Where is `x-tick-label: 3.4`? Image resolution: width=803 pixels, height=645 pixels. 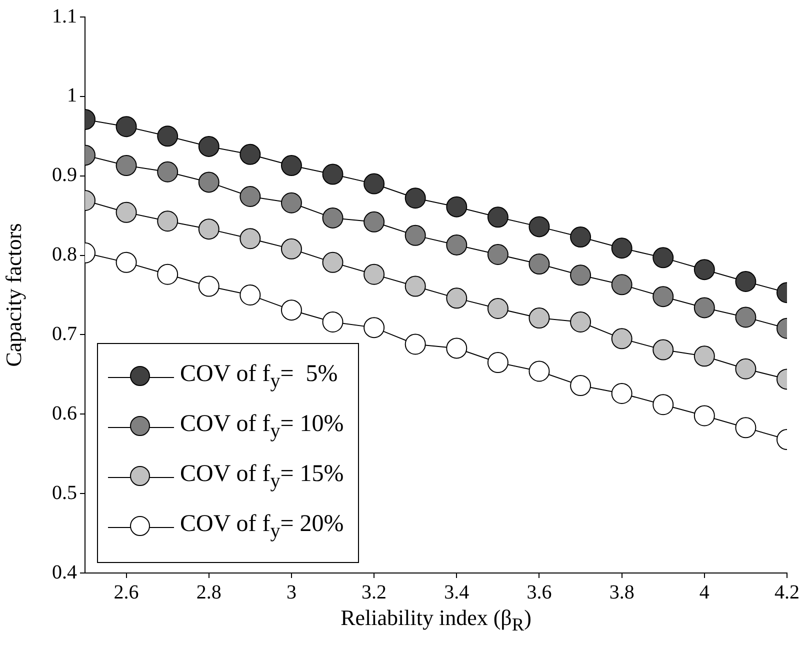 x-tick-label: 3.4 is located at coordinates (457, 592).